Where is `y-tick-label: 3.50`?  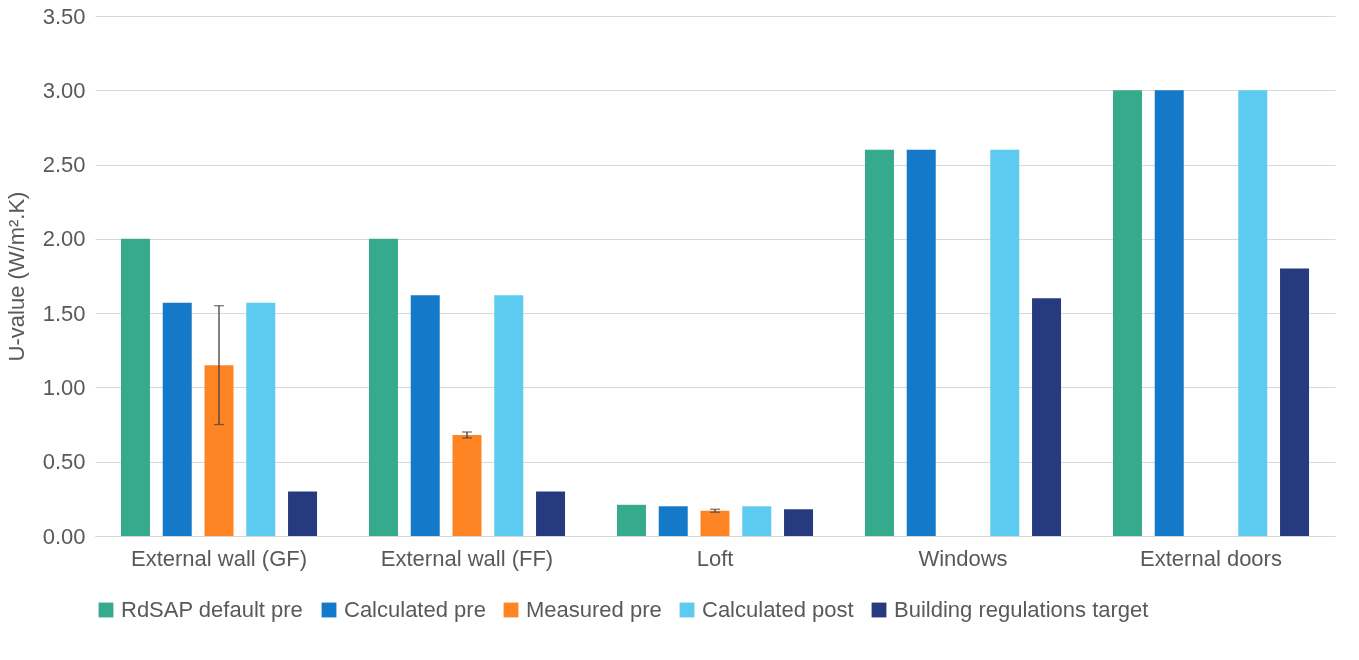 y-tick-label: 3.50 is located at coordinates (64, 16).